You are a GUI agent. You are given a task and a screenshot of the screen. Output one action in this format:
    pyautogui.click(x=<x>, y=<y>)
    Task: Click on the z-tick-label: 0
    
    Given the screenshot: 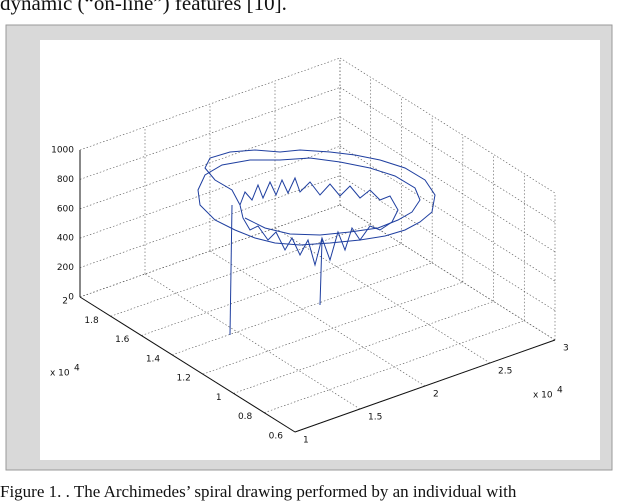 What is the action you would take?
    pyautogui.click(x=71, y=298)
    